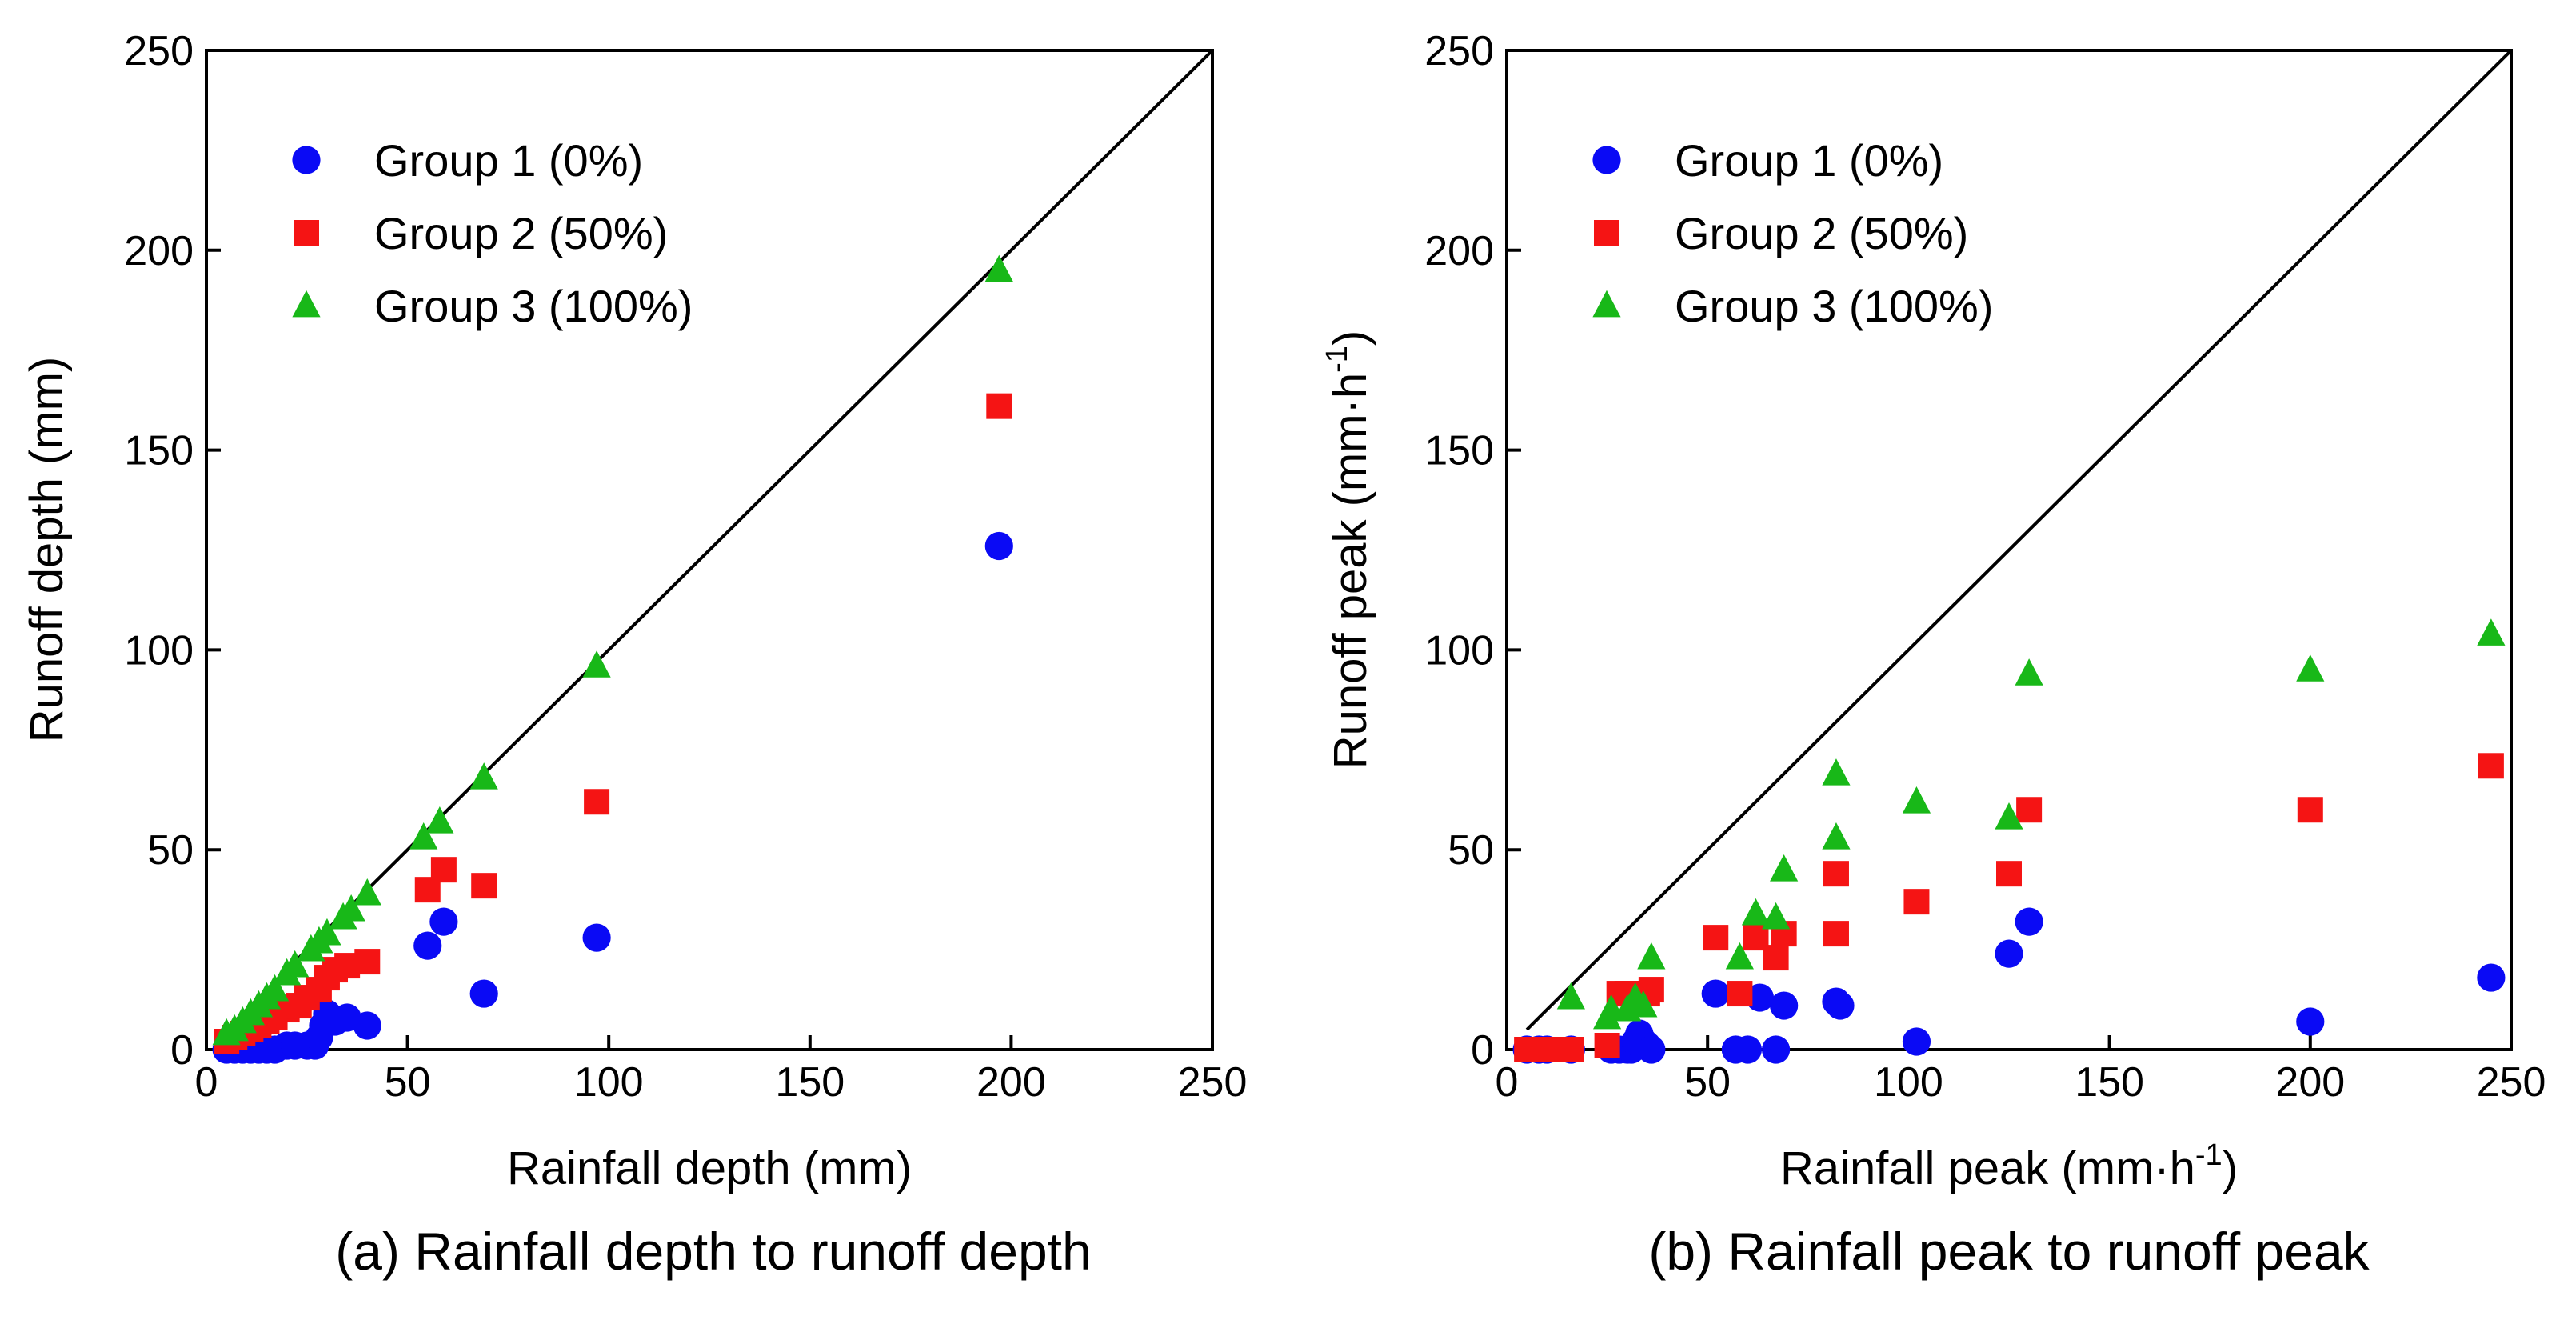 The width and height of the screenshot is (2576, 1320). What do you see at coordinates (47, 549) in the screenshot?
I see `panel-a-y-axis-label: Runoff depth (mm)` at bounding box center [47, 549].